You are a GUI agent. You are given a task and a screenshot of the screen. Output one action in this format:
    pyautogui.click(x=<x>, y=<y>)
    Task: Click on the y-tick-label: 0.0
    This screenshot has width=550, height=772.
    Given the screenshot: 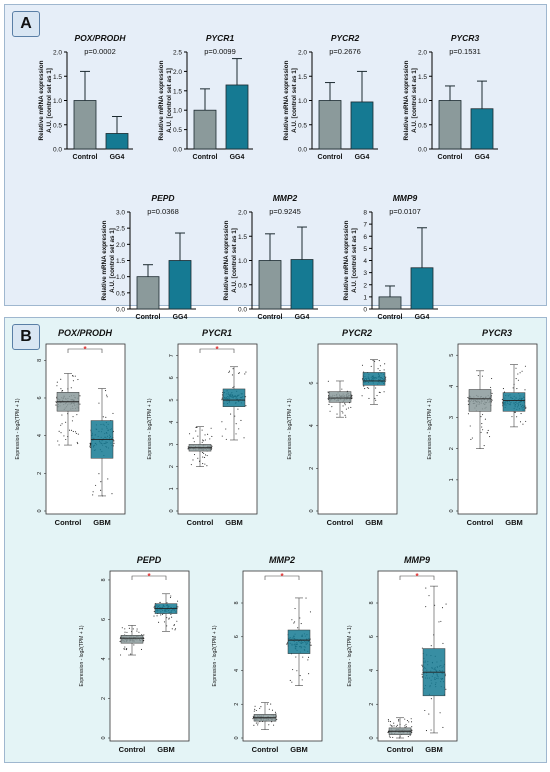 What is the action you would take?
    pyautogui.click(x=302, y=150)
    